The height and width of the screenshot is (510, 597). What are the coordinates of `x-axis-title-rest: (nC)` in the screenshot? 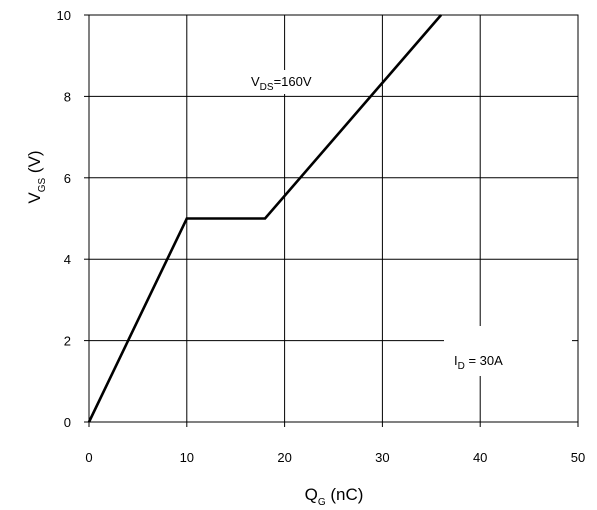 It's located at (345, 494).